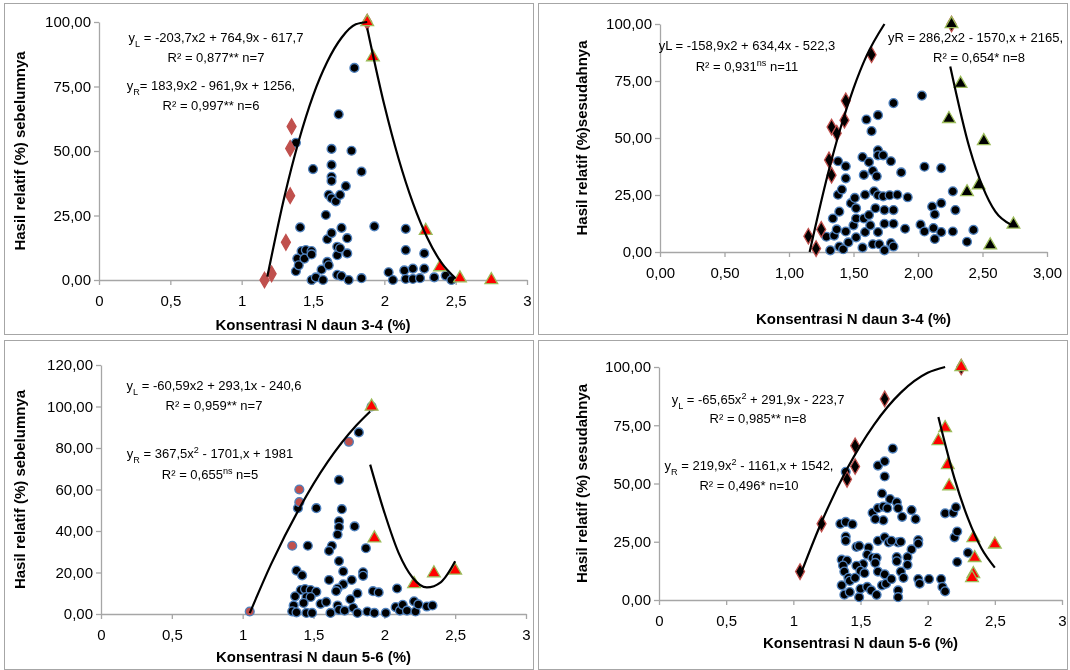 This screenshot has height=670, width=1070. I want to click on annotation: y$_{R}$= 183,9x2 - 961,9x + 1256,, so click(211, 87).